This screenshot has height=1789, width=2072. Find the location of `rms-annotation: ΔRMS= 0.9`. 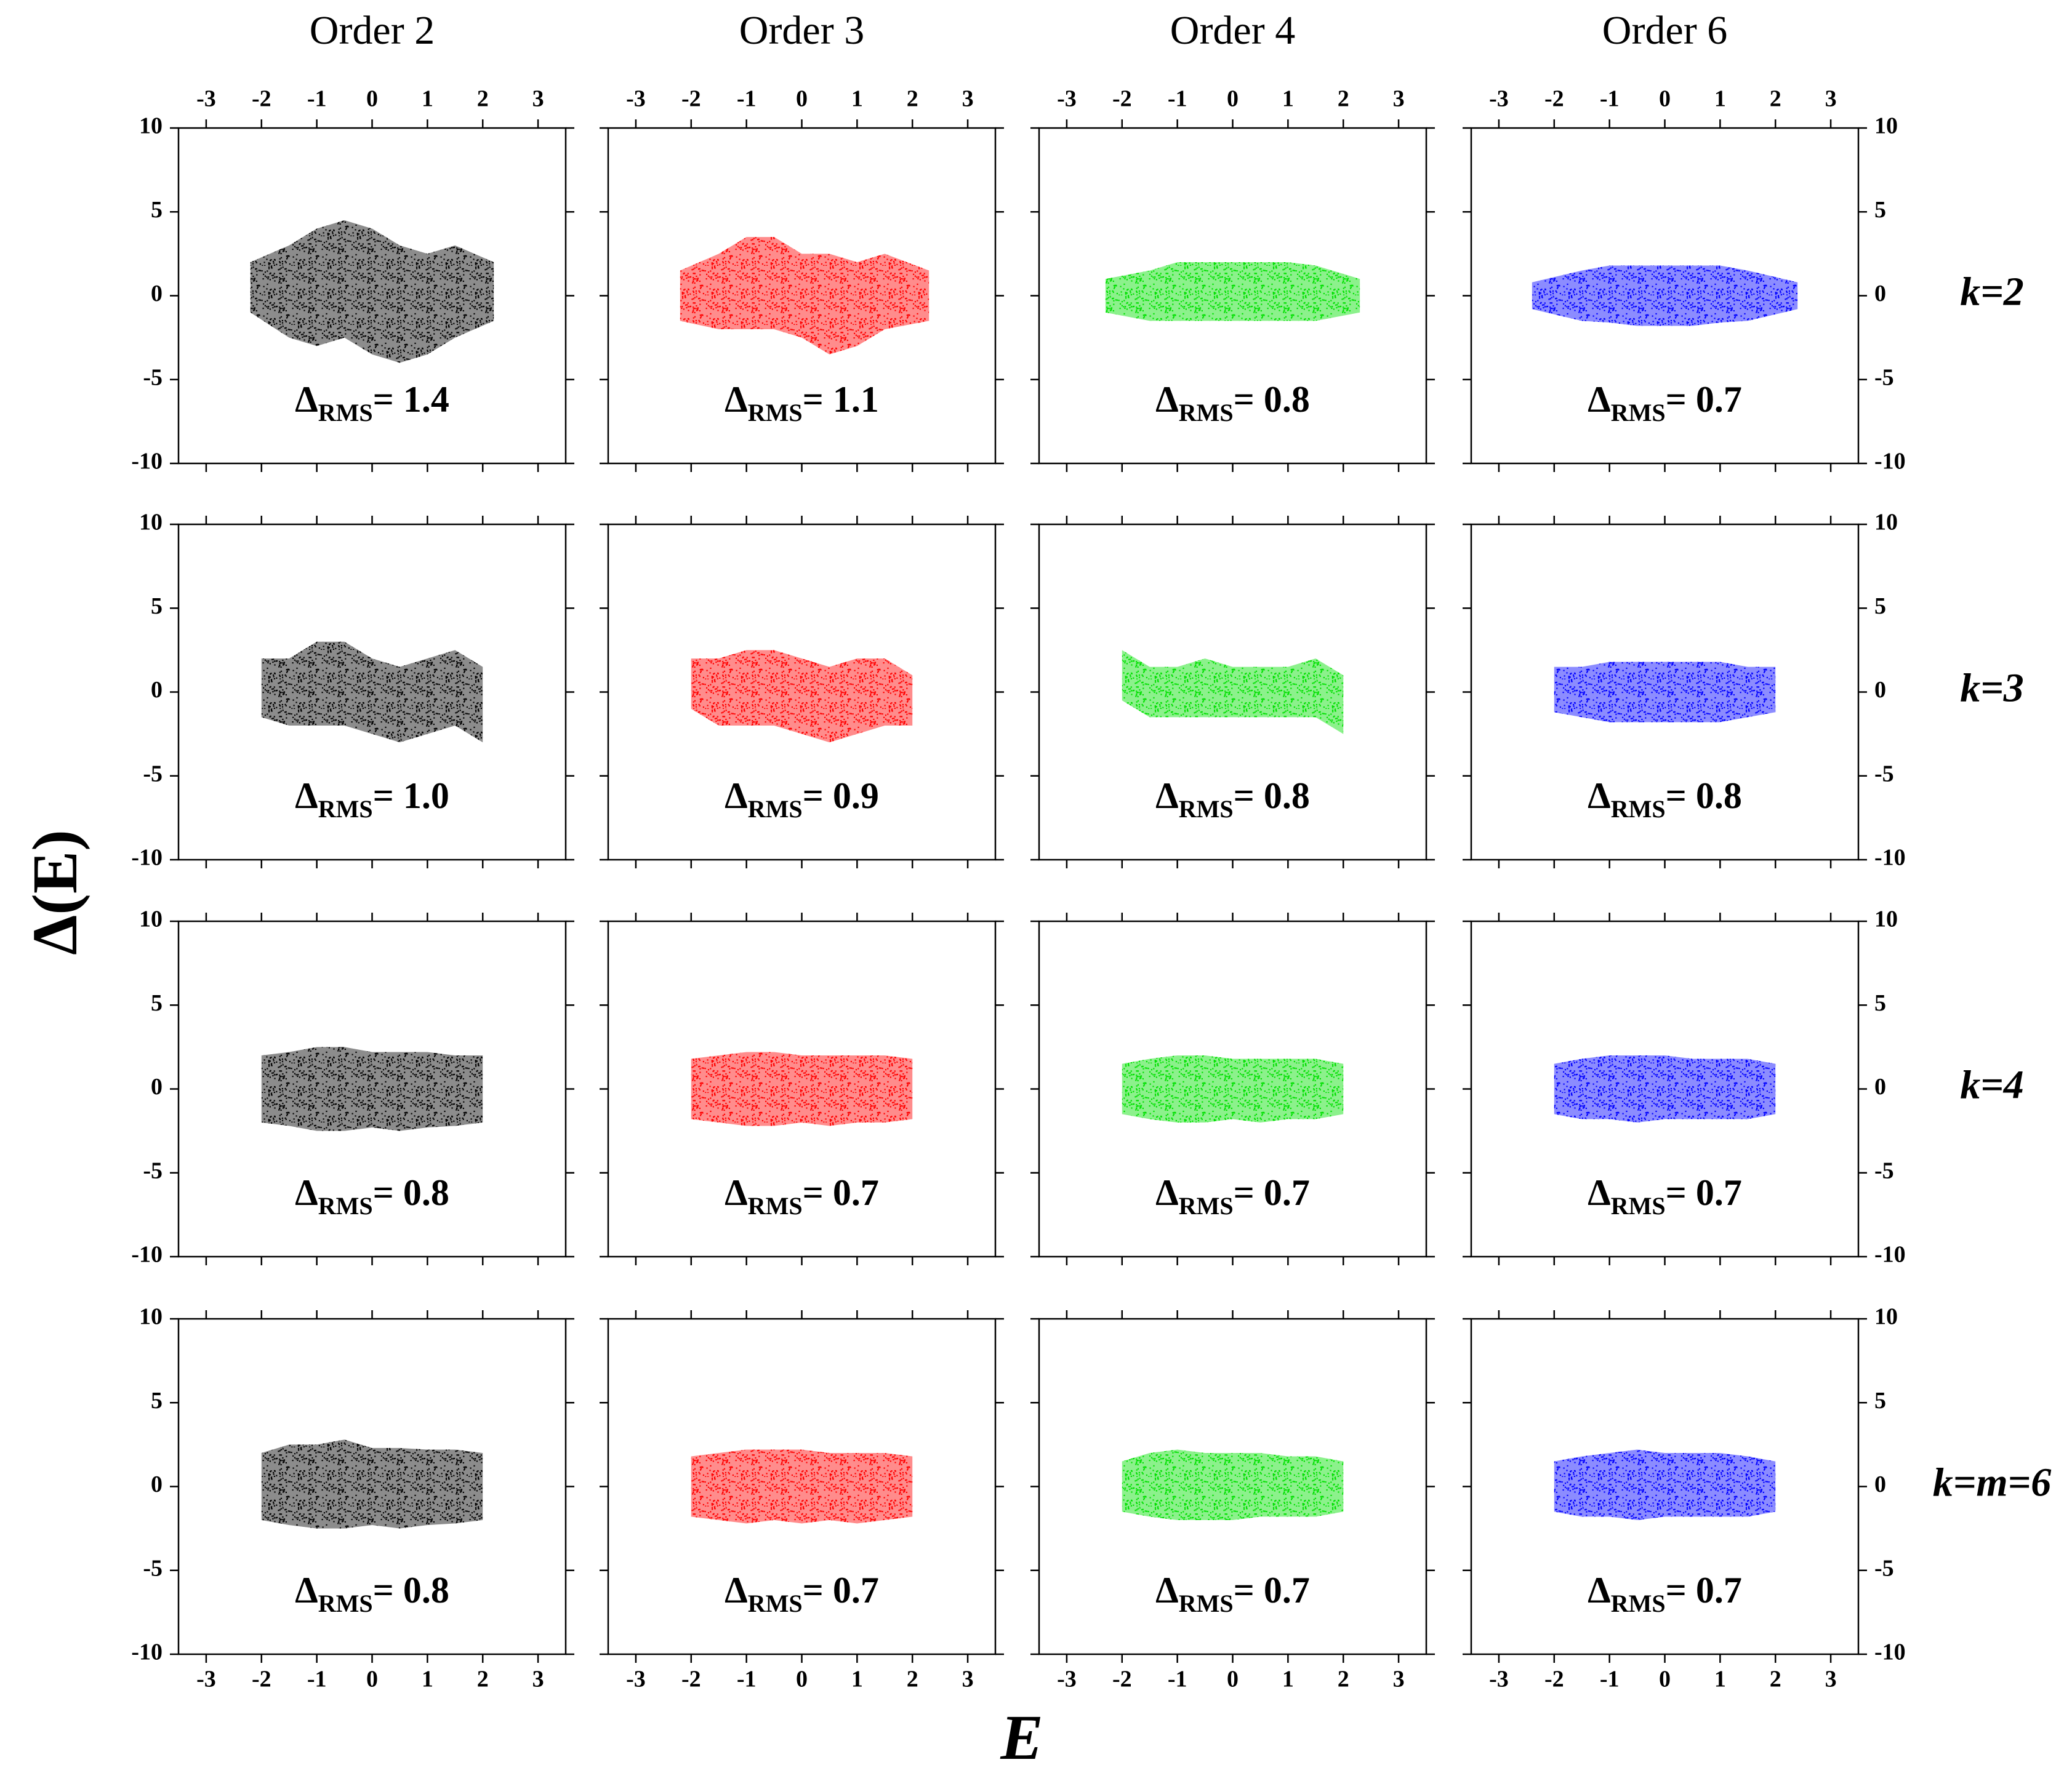

rms-annotation: ΔRMS= 0.9 is located at coordinates (802, 799).